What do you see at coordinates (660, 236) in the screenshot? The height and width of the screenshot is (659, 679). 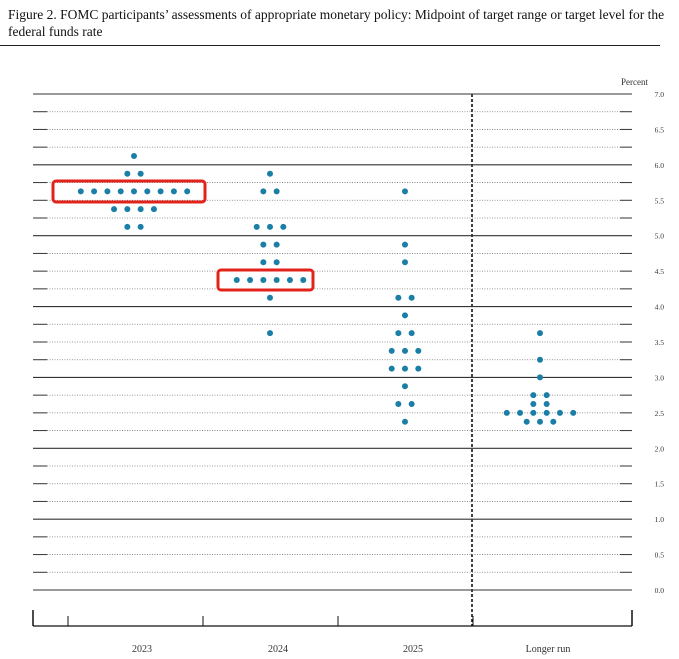 I see `y-tick-label: 5.0` at bounding box center [660, 236].